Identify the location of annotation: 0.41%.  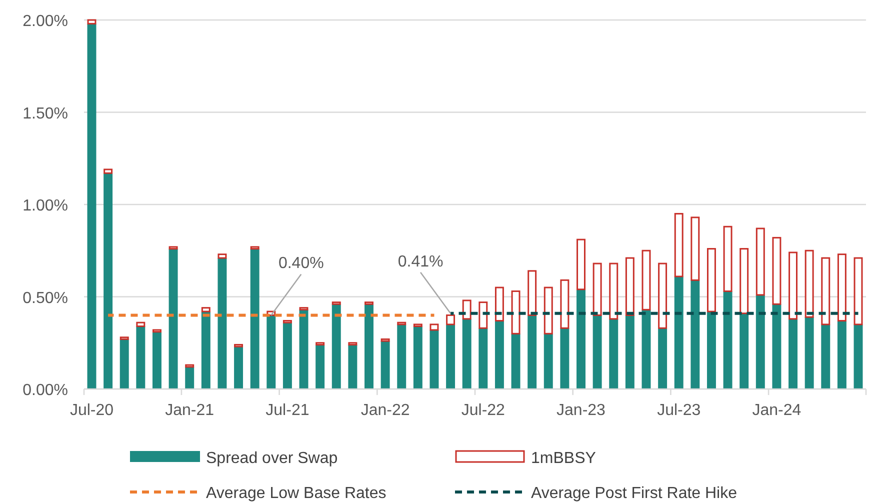
(421, 261).